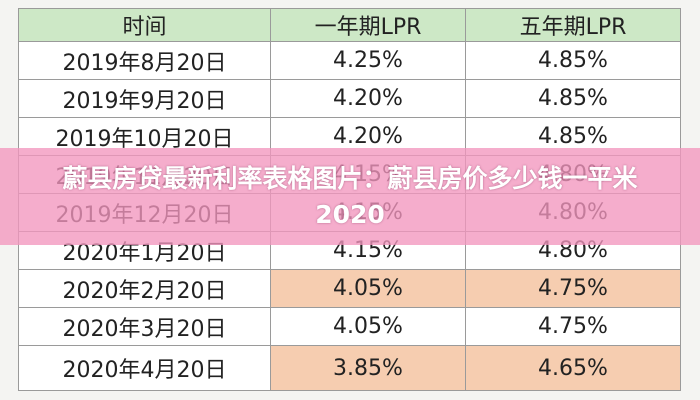 Image resolution: width=700 pixels, height=400 pixels. Describe the element at coordinates (368, 60) in the screenshot. I see `rate-cell: 4.25%` at that location.